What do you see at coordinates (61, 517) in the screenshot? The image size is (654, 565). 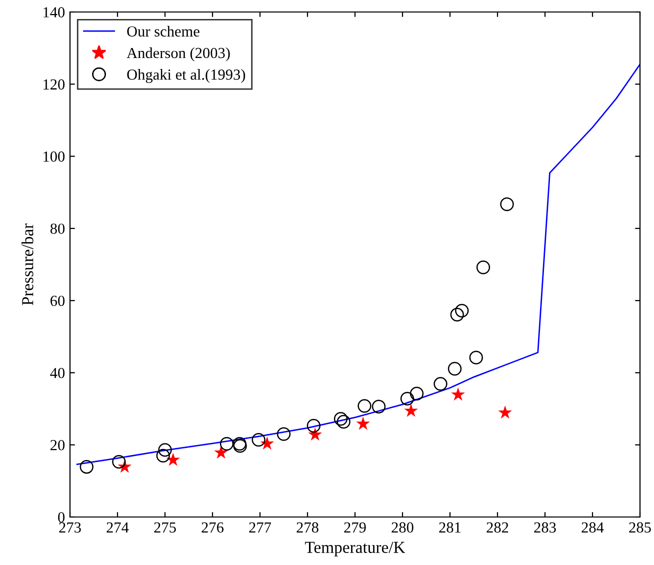 I see `y-tick-label: 0` at bounding box center [61, 517].